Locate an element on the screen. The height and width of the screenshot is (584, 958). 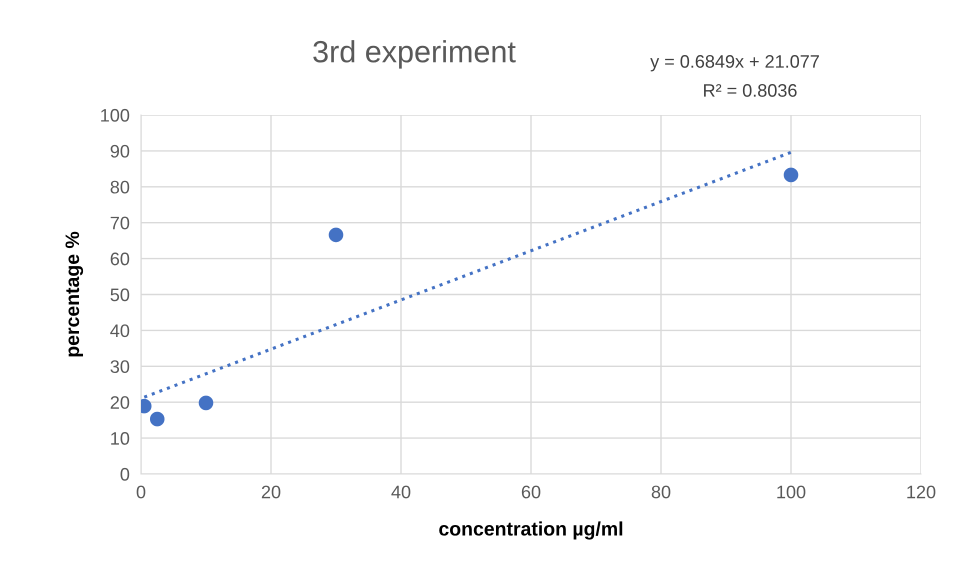
y-tick-label: 90 is located at coordinates (120, 151).